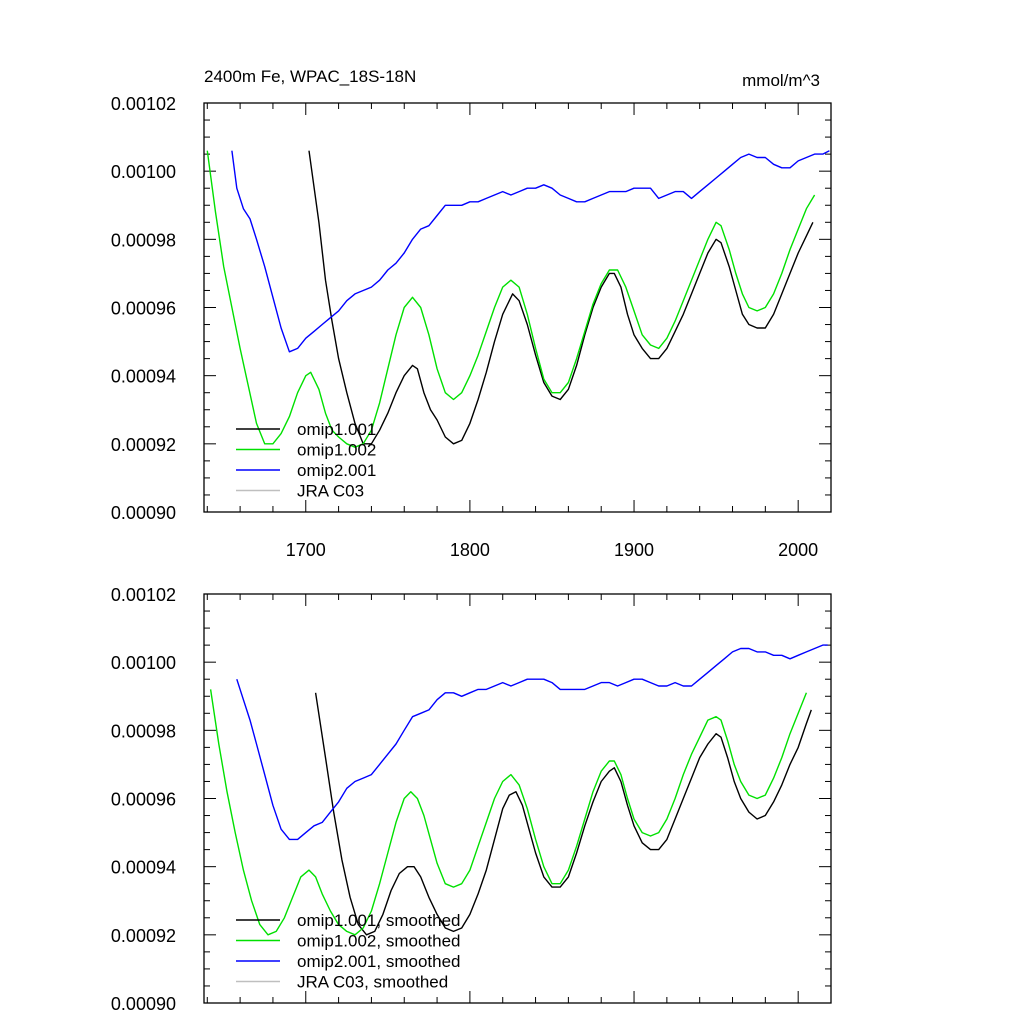 This screenshot has width=1024, height=1024. What do you see at coordinates (470, 550) in the screenshot?
I see `x-tick-label: 1800` at bounding box center [470, 550].